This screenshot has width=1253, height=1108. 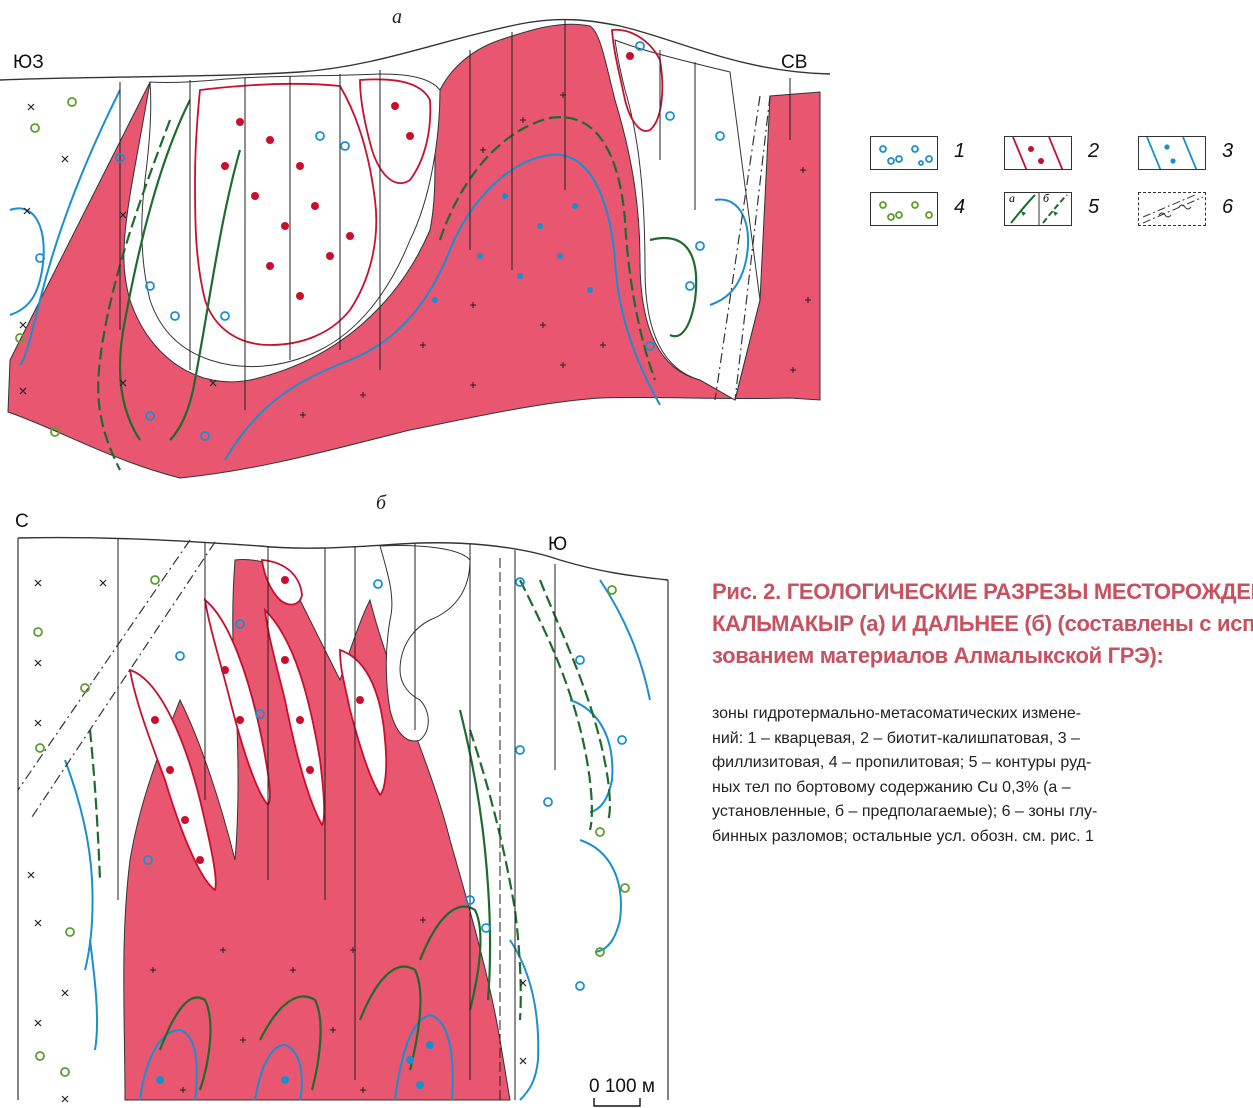 I want to click on section-a-left-quartz-contour, so click(x=70, y=227).